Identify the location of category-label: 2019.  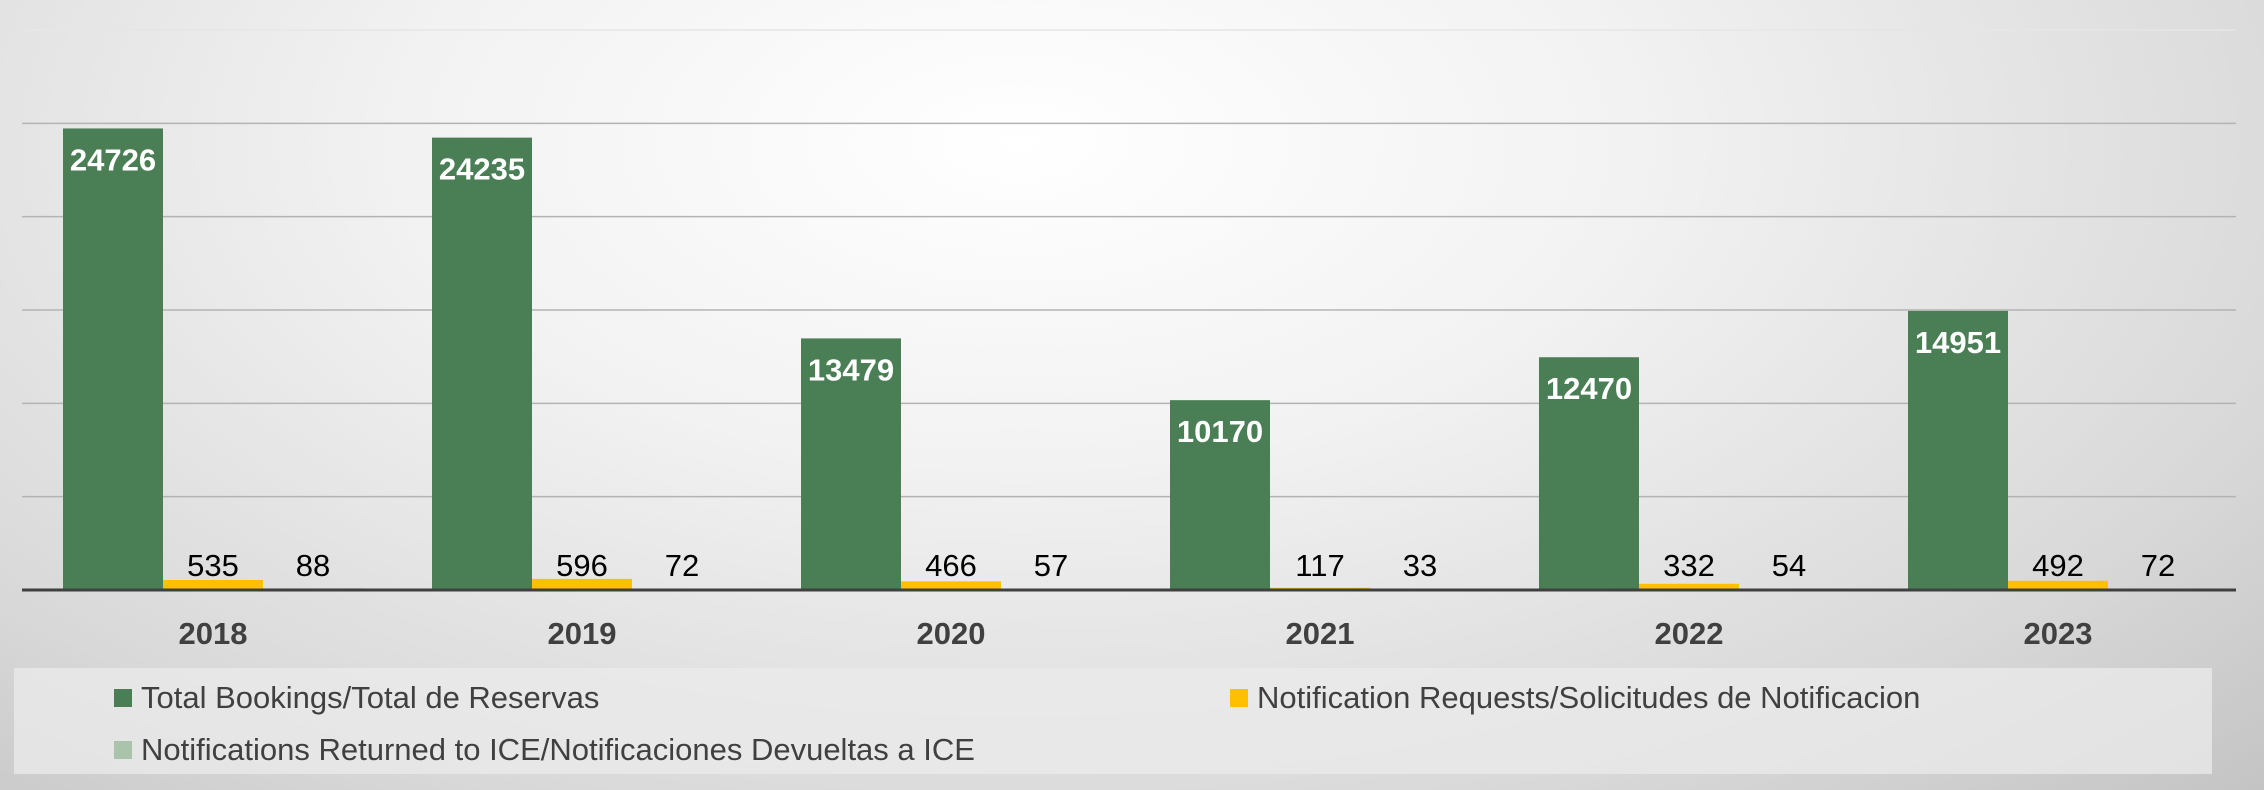
(582, 633).